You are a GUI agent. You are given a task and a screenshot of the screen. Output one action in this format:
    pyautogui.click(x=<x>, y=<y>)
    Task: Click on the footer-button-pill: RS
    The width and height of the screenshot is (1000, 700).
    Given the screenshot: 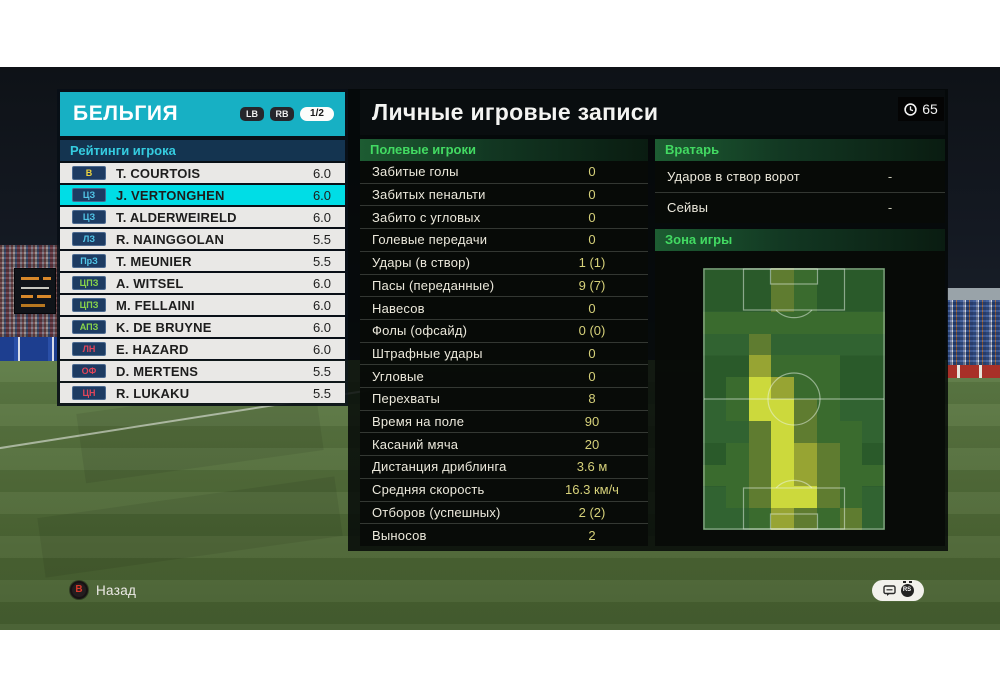 What is the action you would take?
    pyautogui.click(x=898, y=590)
    